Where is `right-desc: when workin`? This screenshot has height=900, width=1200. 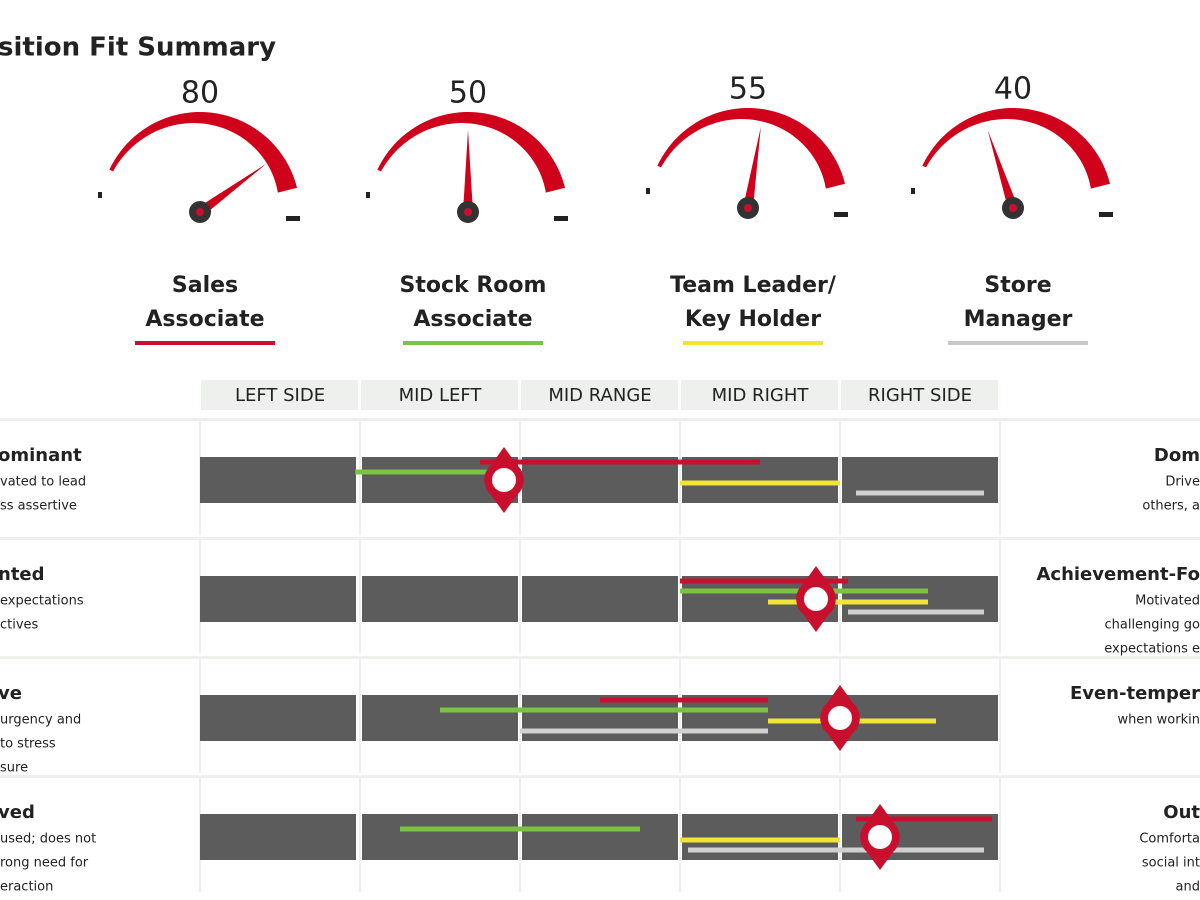
right-desc: when workin is located at coordinates (1158, 720).